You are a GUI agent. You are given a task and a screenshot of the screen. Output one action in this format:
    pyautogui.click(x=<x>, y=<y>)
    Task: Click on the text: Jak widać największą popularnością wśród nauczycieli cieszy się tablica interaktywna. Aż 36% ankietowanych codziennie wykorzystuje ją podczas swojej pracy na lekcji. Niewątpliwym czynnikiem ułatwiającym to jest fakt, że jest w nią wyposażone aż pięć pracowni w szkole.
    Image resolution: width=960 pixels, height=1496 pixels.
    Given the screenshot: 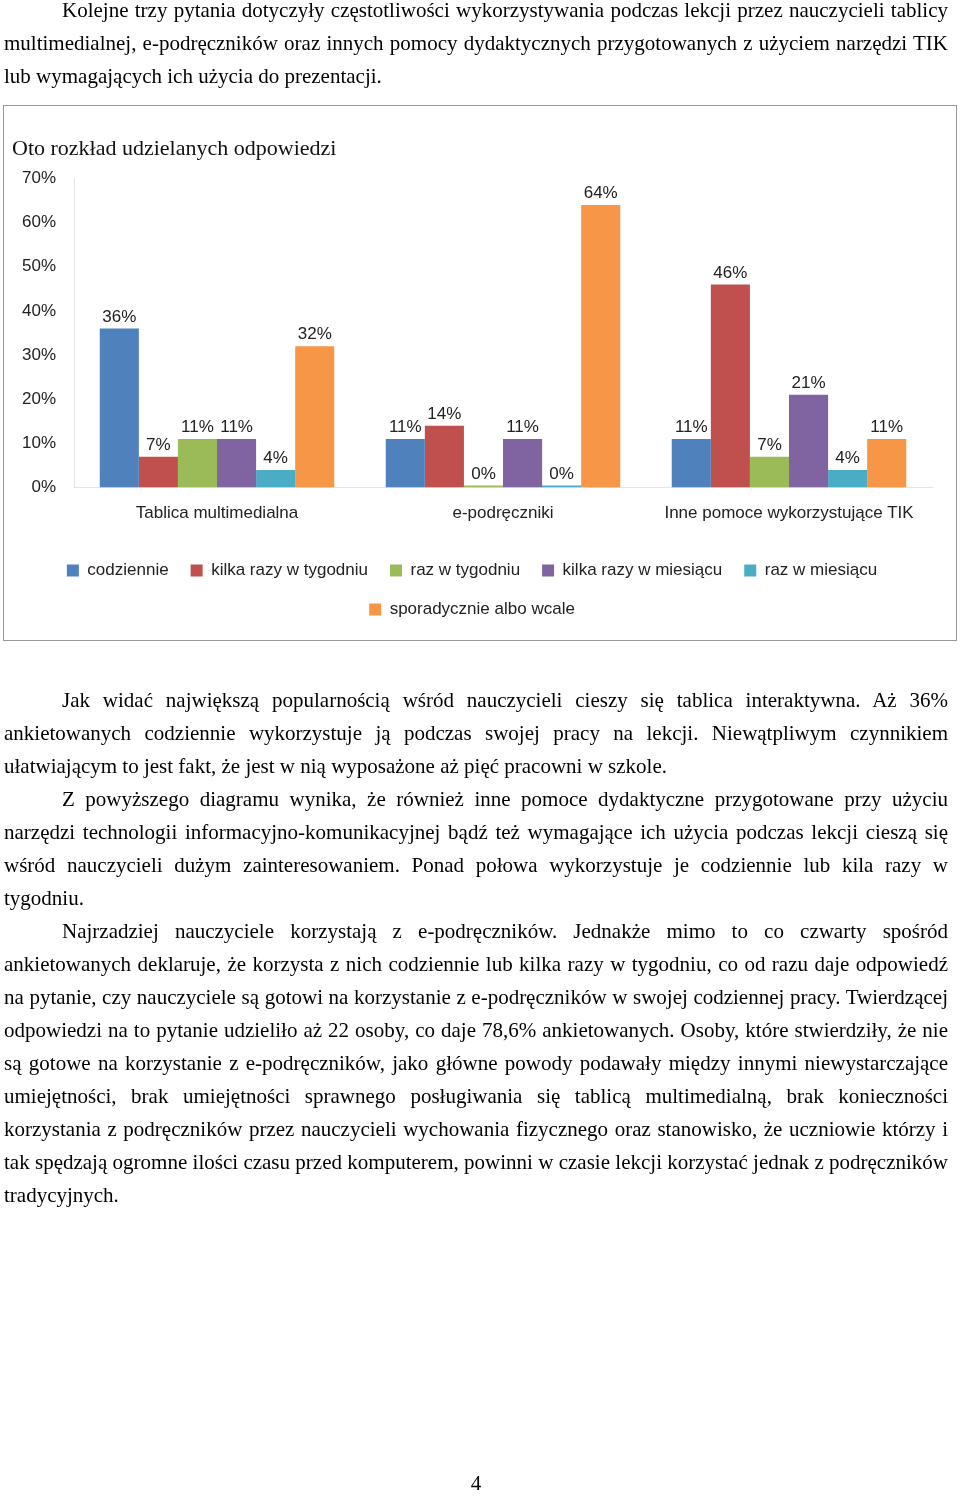 What is the action you would take?
    pyautogui.click(x=476, y=733)
    